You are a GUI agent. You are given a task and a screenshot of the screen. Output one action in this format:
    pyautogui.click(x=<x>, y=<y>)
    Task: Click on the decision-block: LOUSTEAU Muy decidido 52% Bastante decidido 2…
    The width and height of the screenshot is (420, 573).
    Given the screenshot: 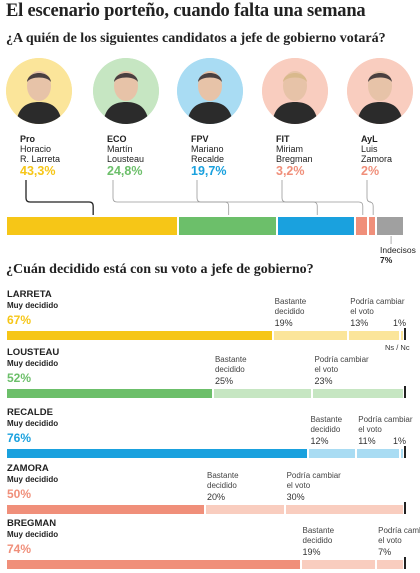 What is the action you would take?
    pyautogui.click(x=210, y=374)
    